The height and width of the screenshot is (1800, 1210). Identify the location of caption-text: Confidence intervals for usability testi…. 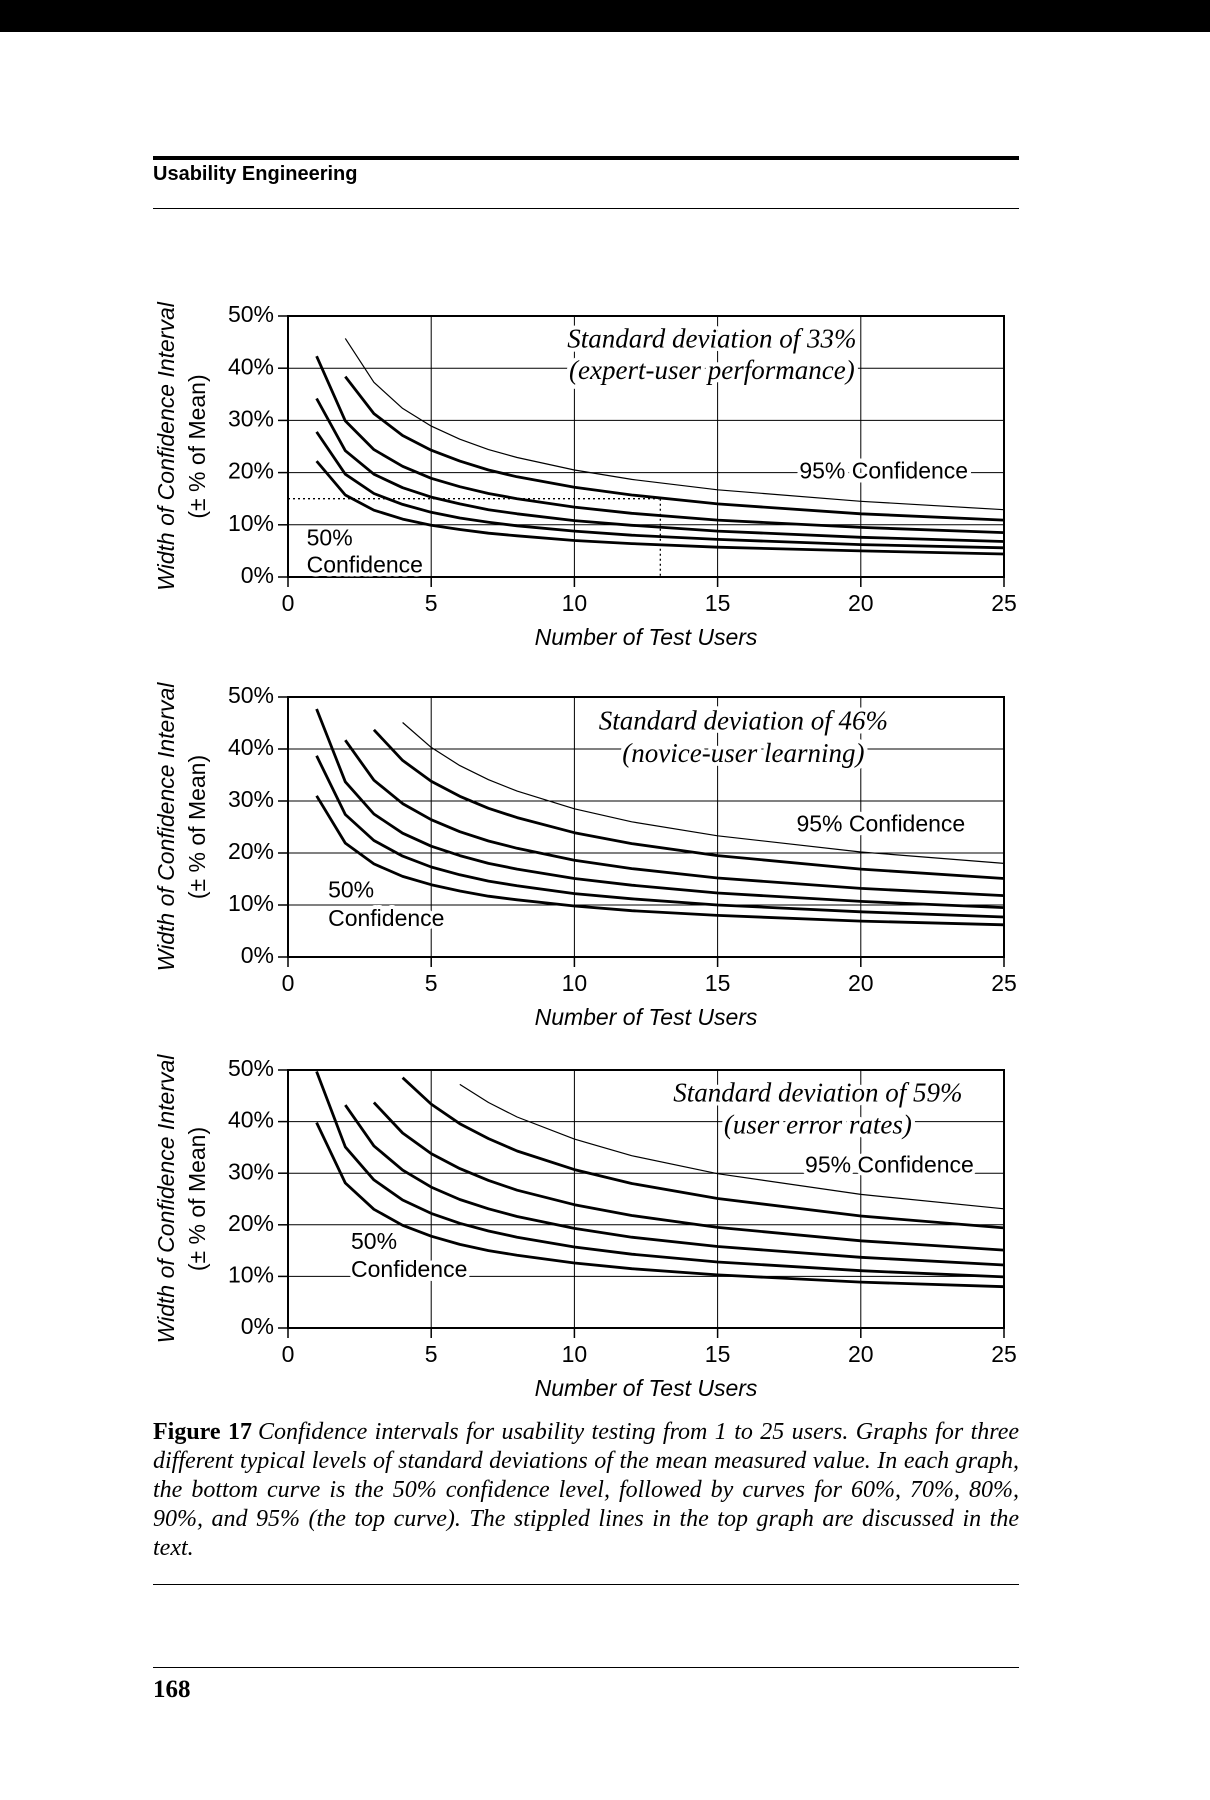
(586, 1490).